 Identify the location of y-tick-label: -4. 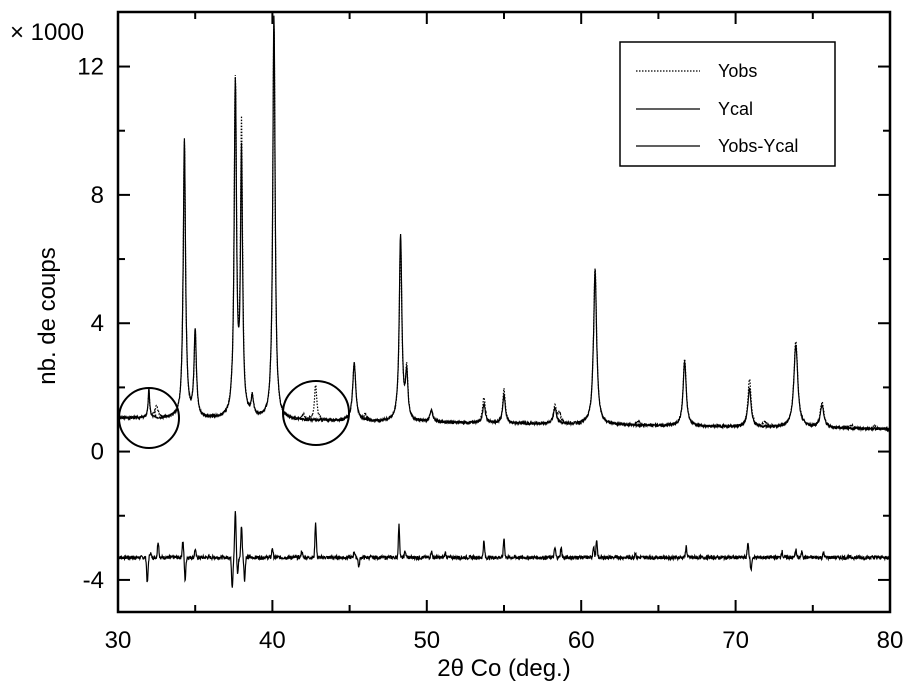
(93, 580).